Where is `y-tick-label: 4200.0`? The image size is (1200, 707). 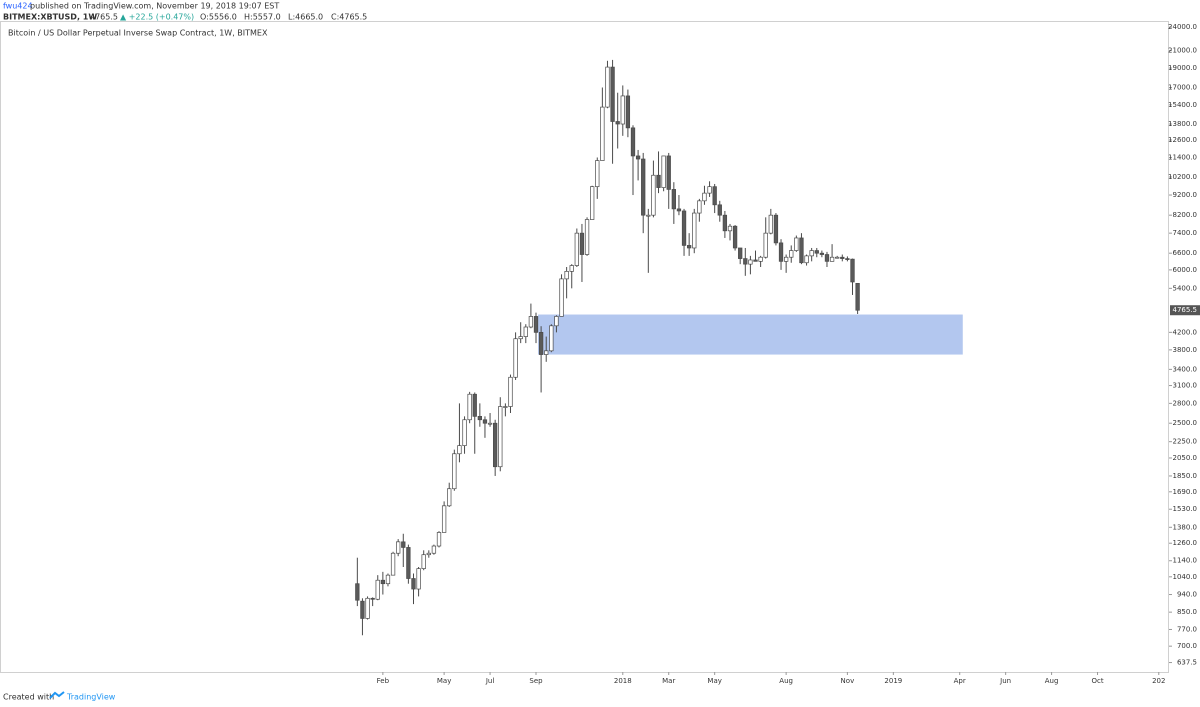
y-tick-label: 4200.0 is located at coordinates (1185, 332).